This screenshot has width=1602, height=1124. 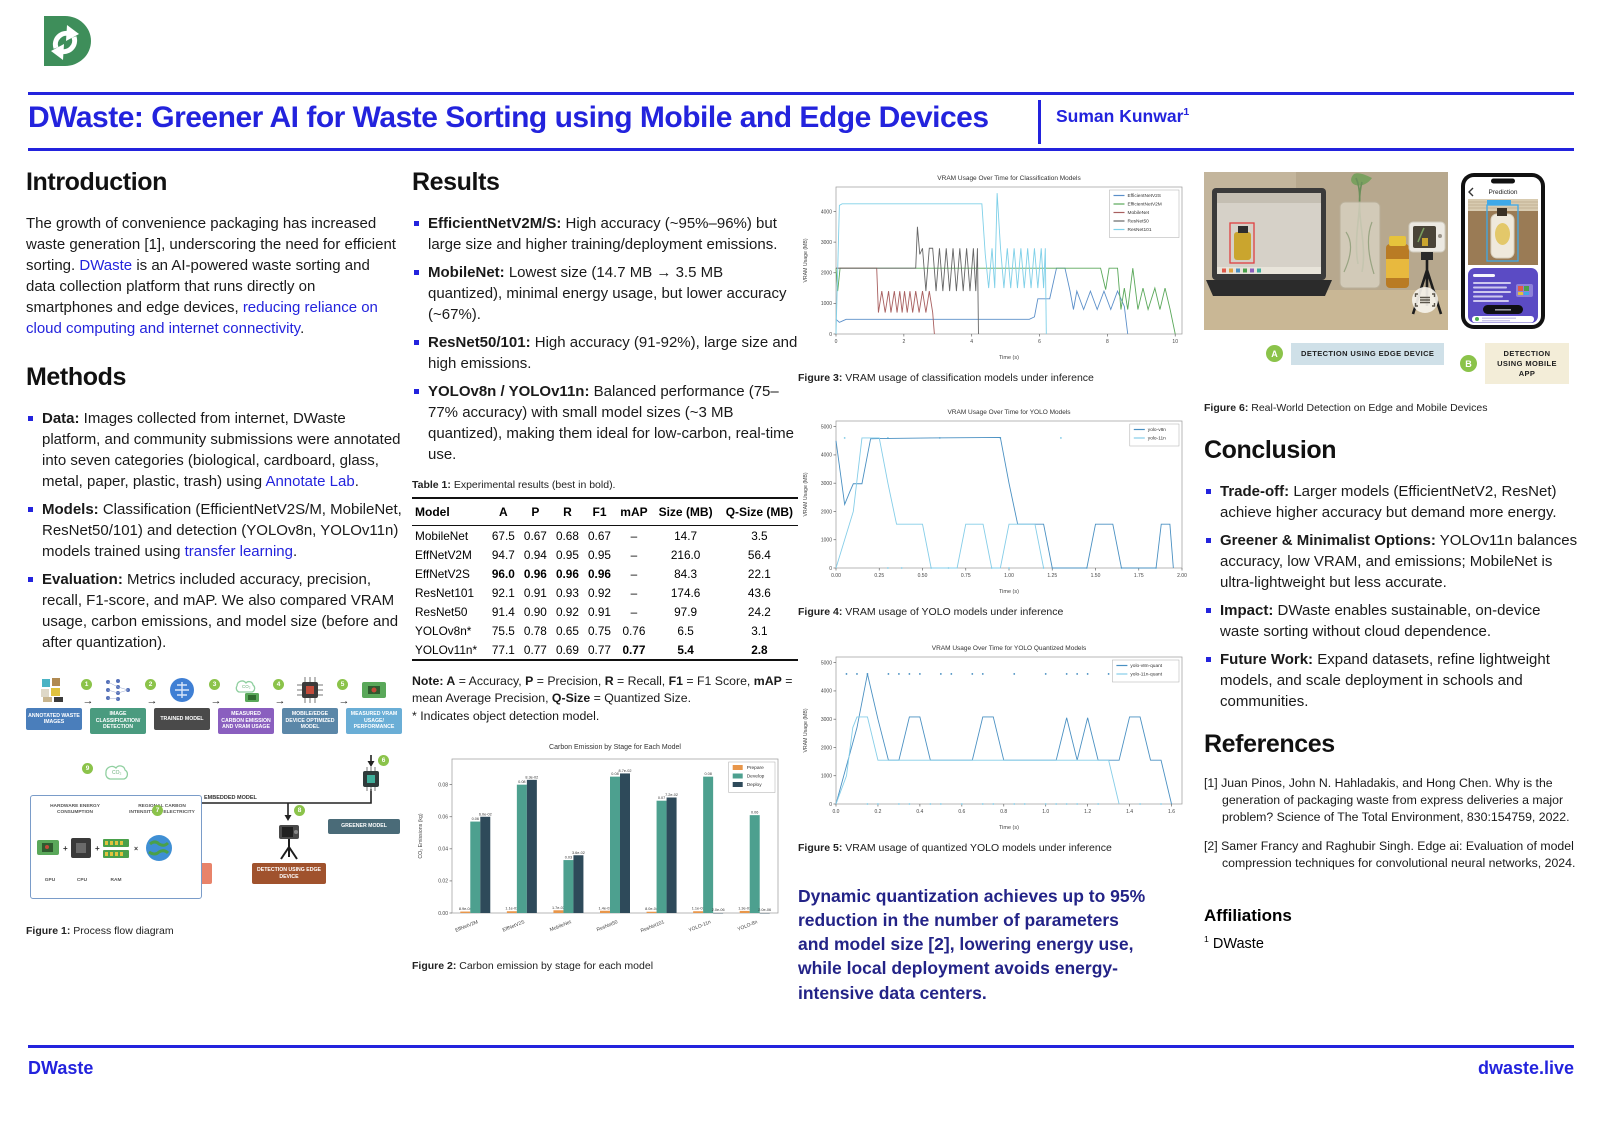 I want to click on svg-text: 0.6, so click(x=961, y=812).